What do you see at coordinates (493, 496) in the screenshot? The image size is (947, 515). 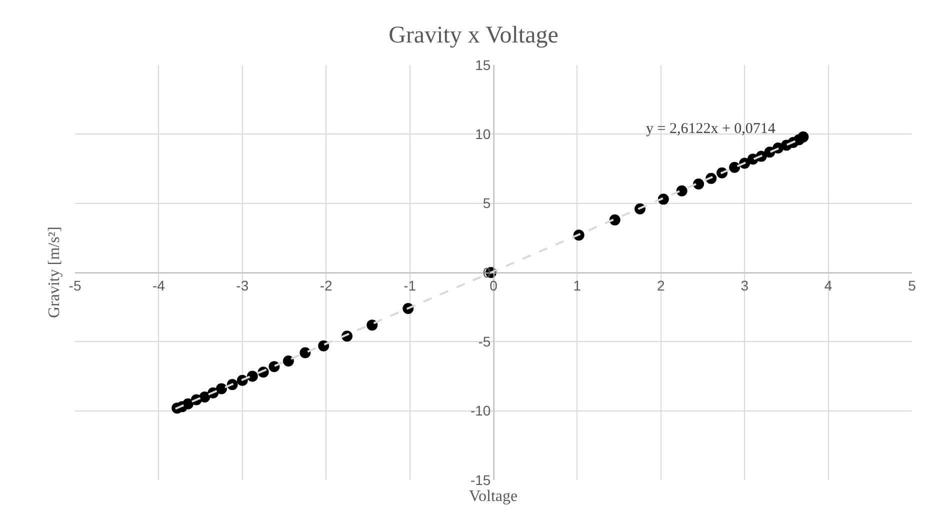 I see `x-axis-title: Voltage` at bounding box center [493, 496].